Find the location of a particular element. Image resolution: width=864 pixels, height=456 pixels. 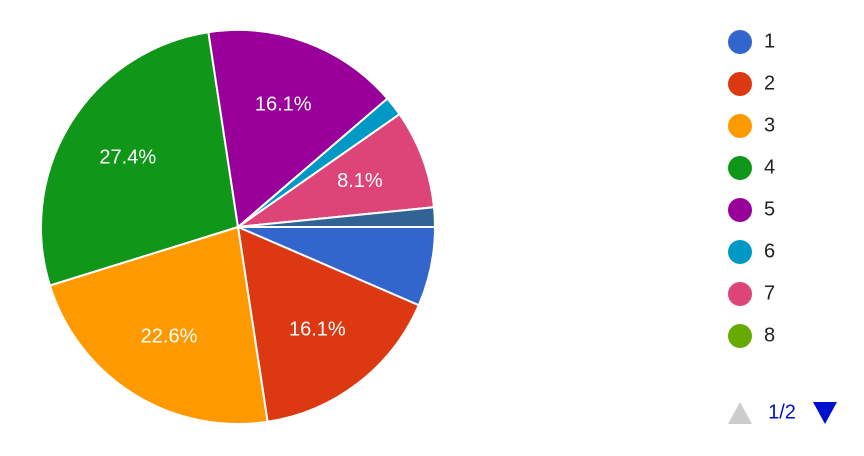

page-indicator: 1/2 is located at coordinates (782, 412).